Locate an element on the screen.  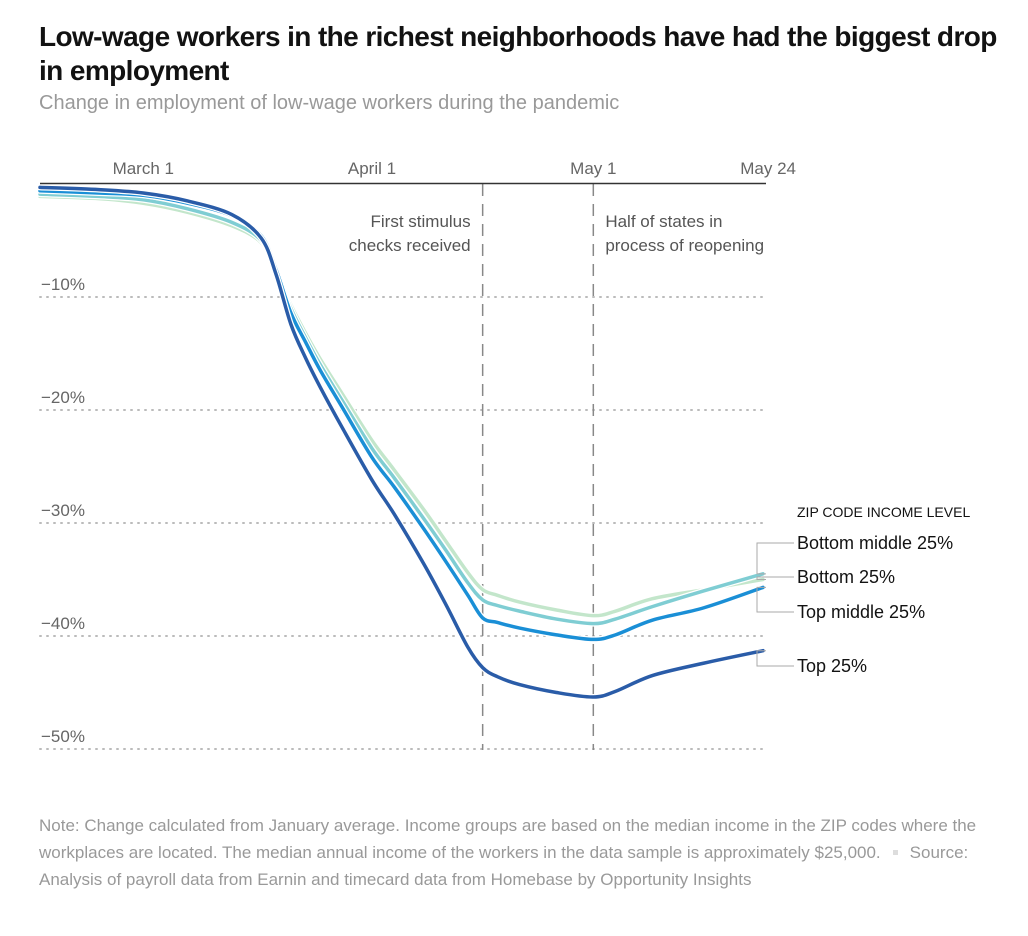
y-tick-labels: −10% −20% −30% −40% −50% is located at coordinates (63, 510).